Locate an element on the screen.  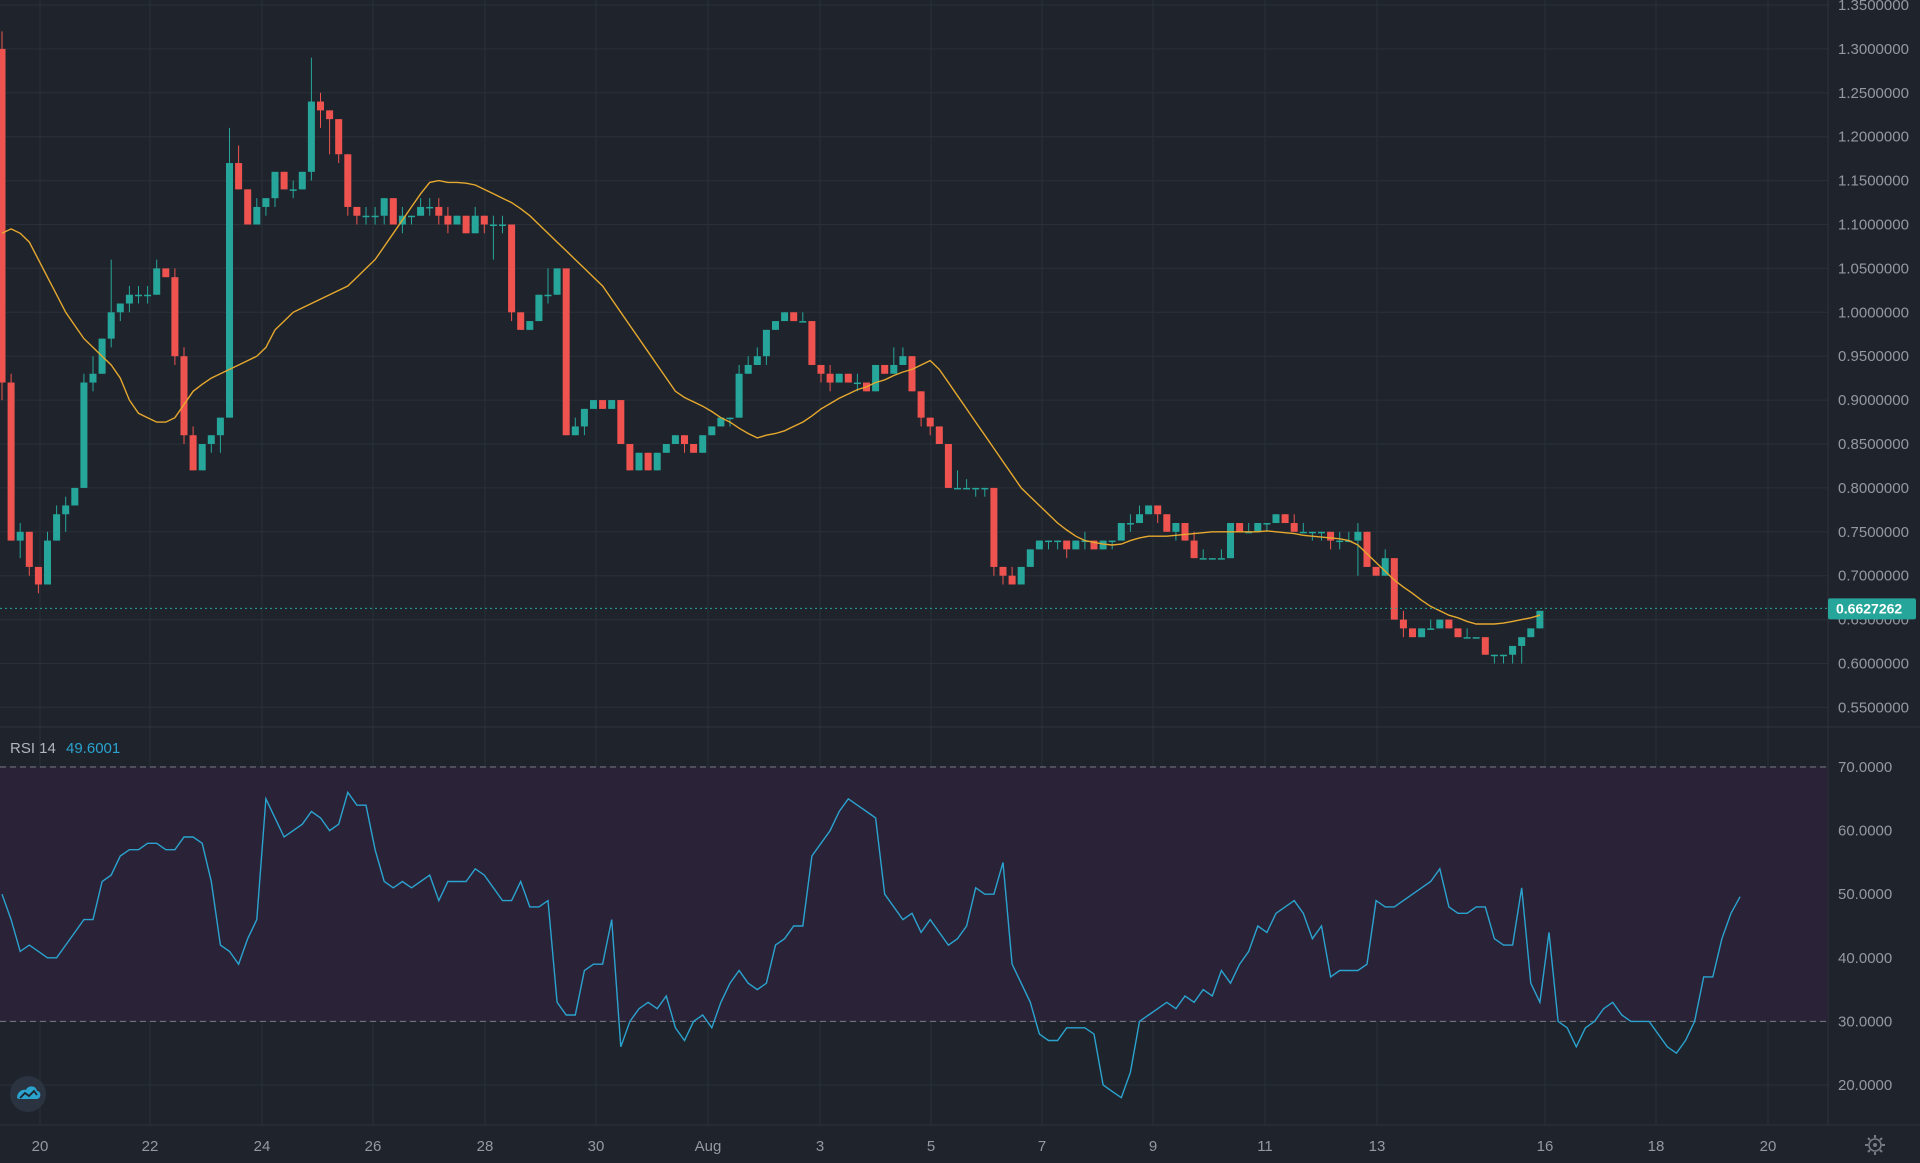
rsi-tick-label: 20.0000 is located at coordinates (1865, 1085).